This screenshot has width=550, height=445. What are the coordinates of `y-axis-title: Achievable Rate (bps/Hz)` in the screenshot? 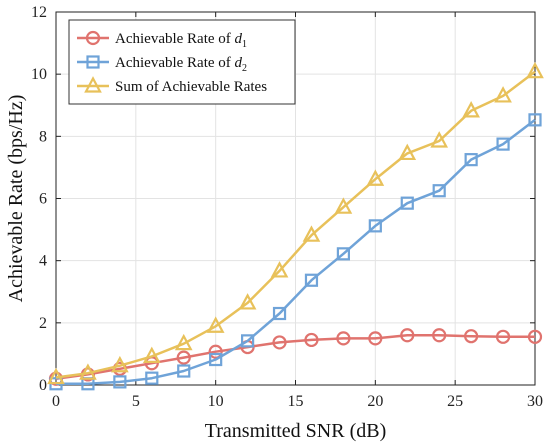 It's located at (16, 199).